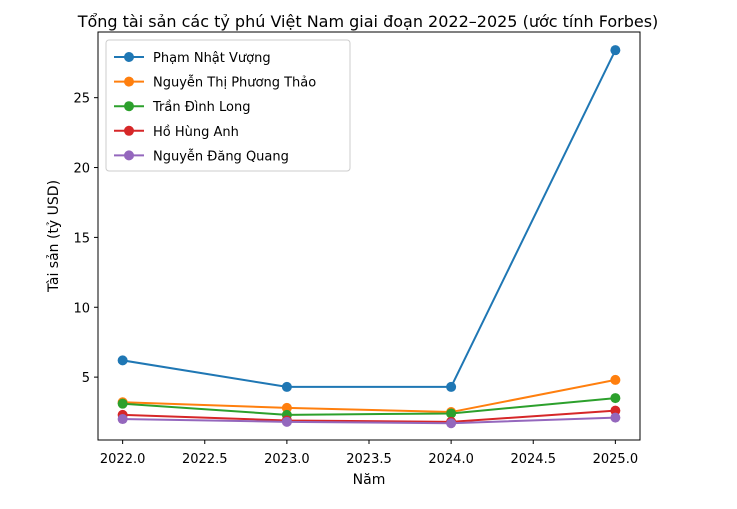 This screenshot has height=509, width=737. I want to click on y-tick-label: 5, so click(86, 378).